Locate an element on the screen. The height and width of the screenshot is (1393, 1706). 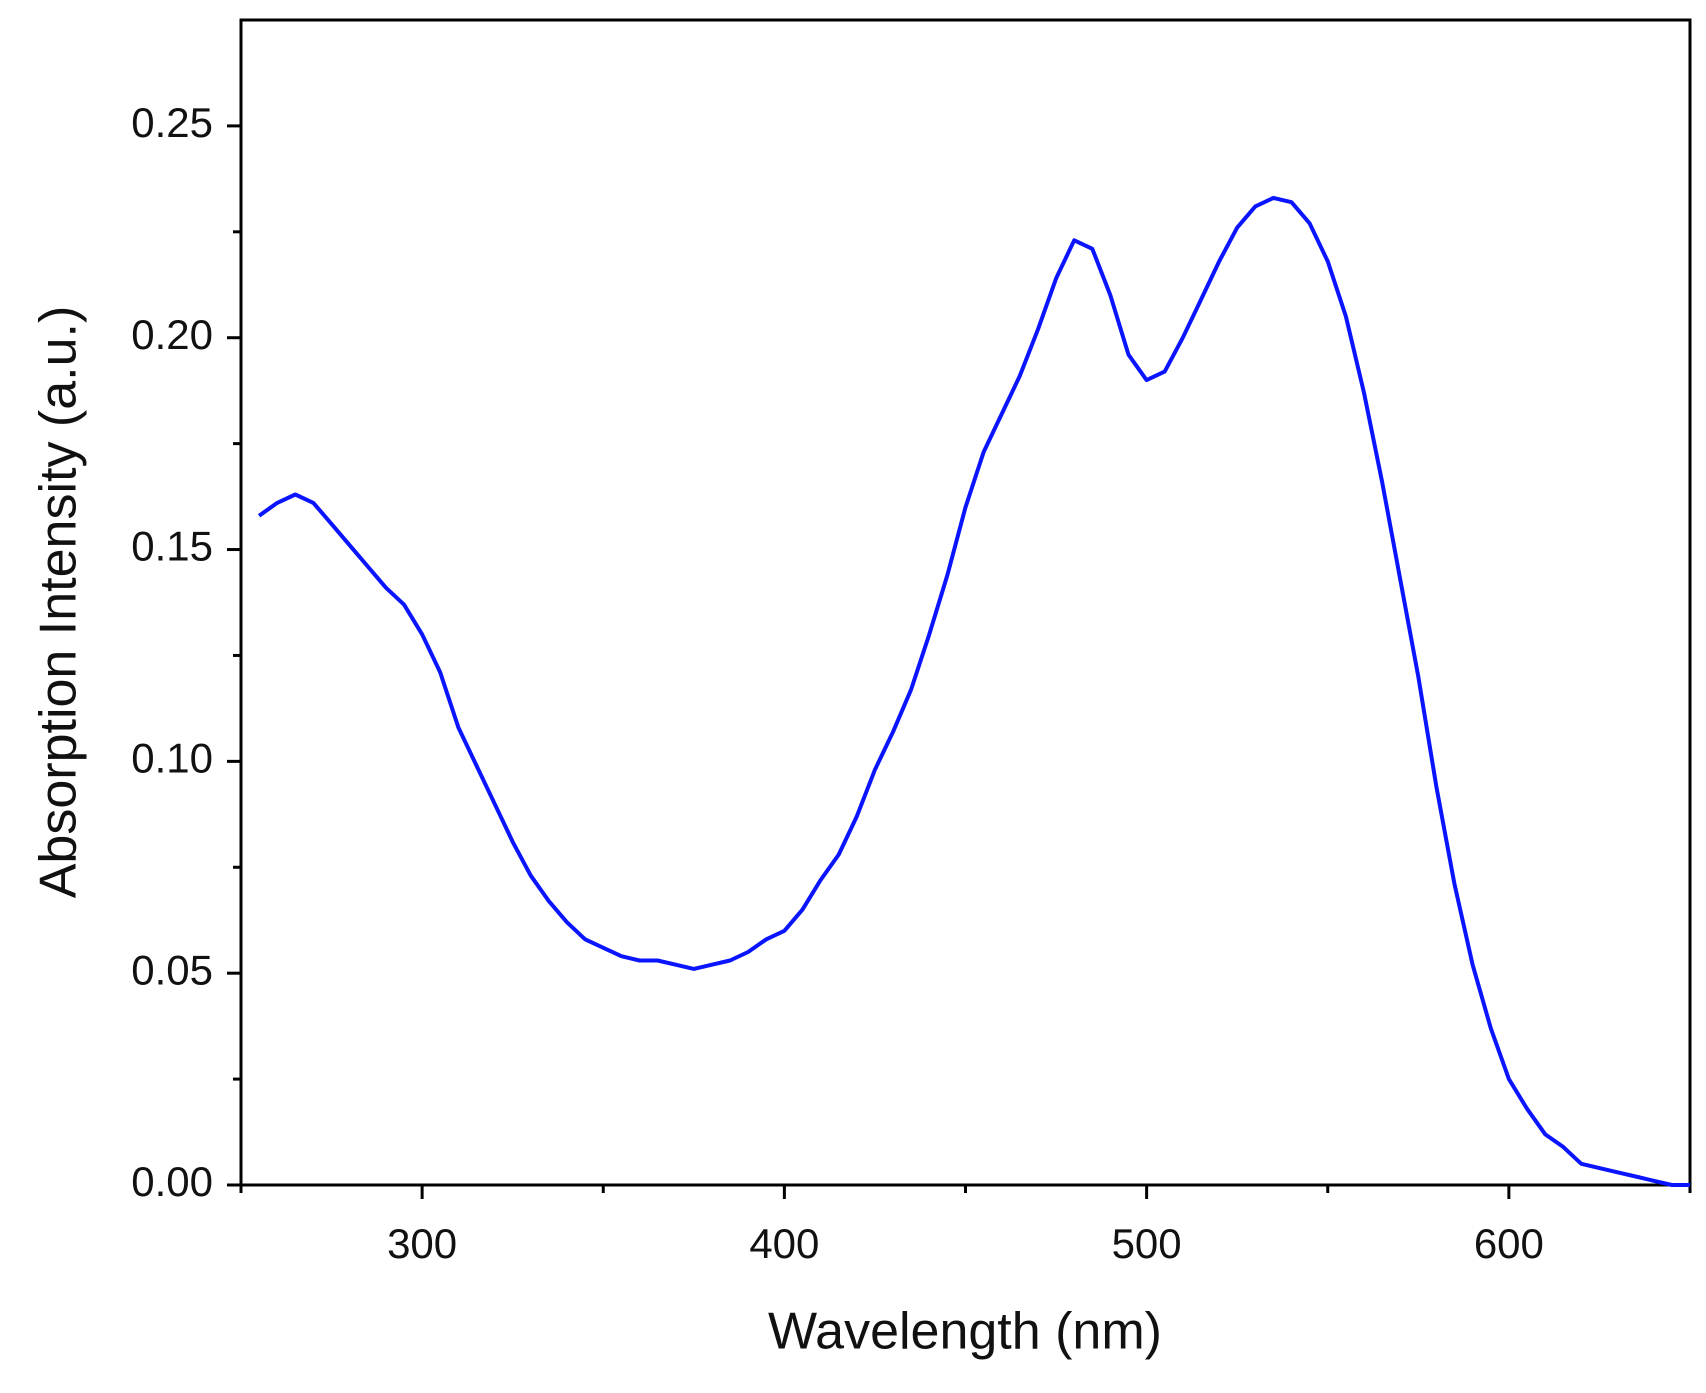
y-tick-label: 0.15 is located at coordinates (172, 546).